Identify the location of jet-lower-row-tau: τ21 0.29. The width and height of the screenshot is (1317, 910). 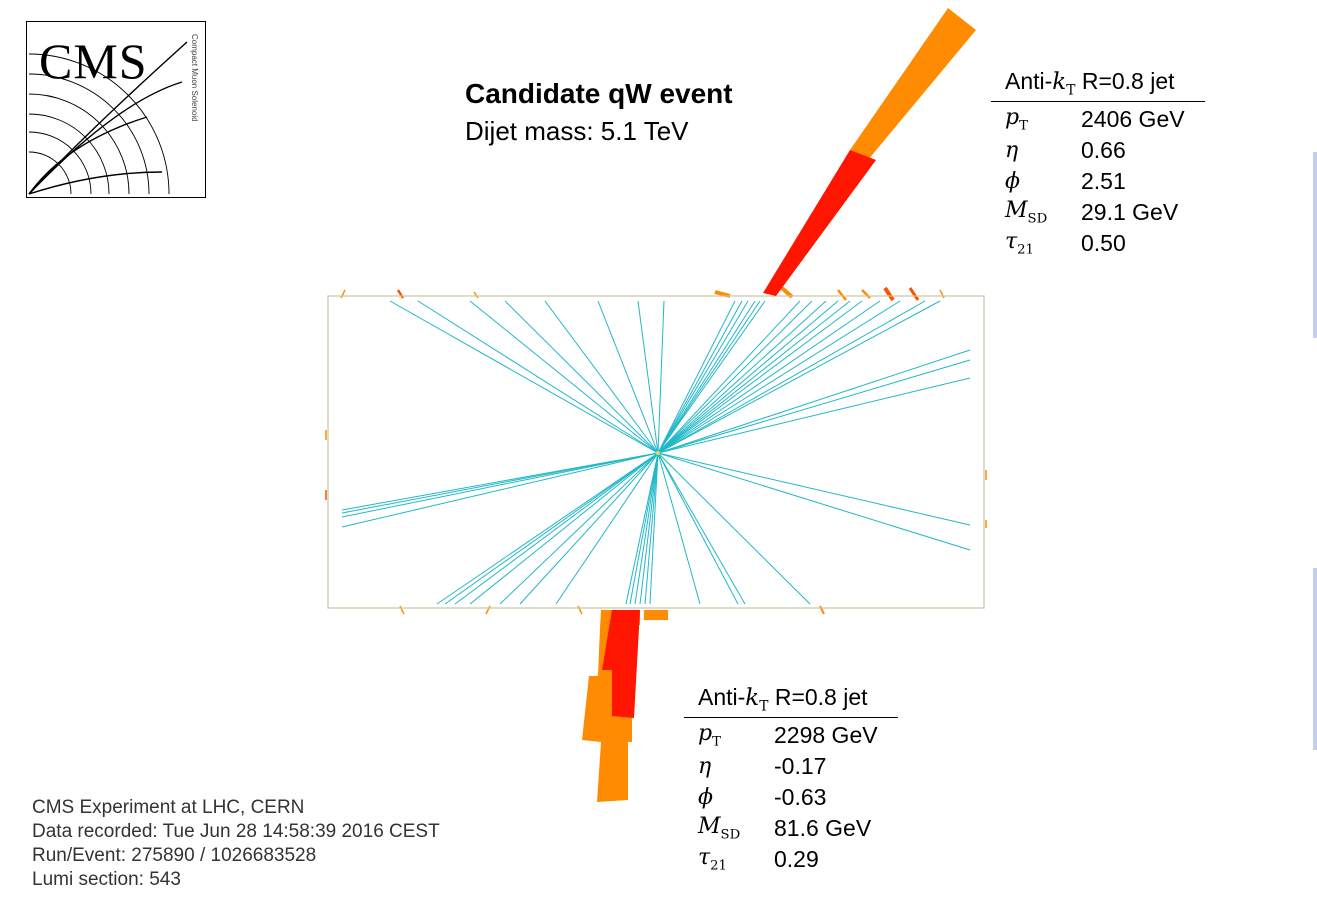
(758, 859).